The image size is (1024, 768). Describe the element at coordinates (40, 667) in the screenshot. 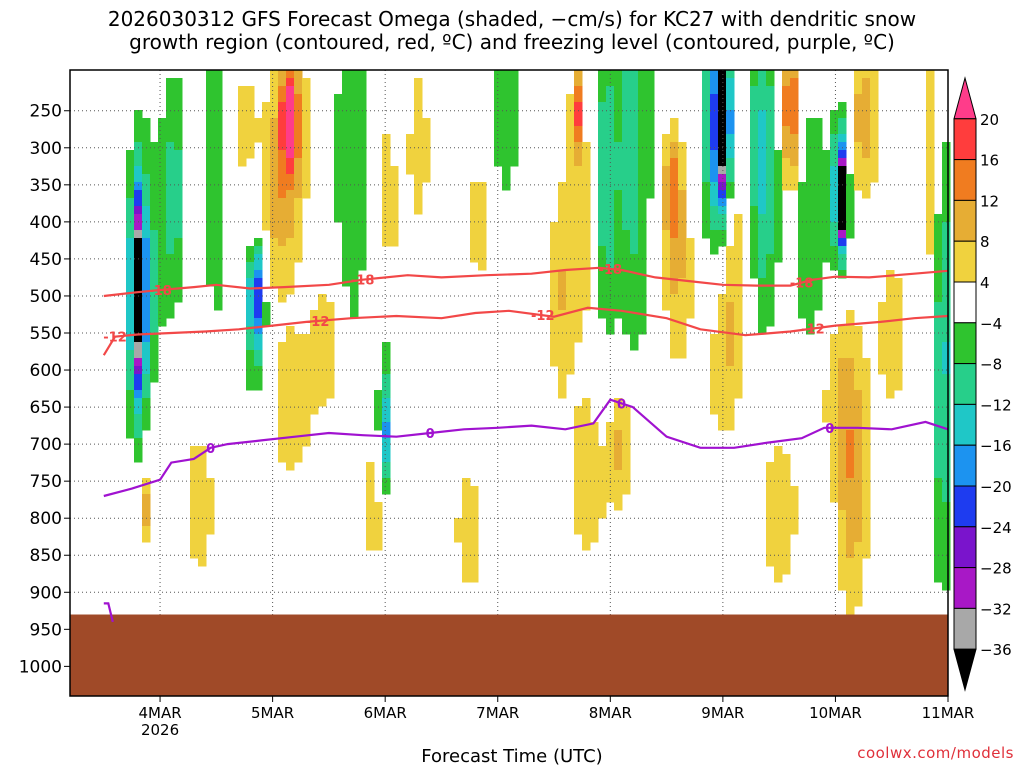

I see `y-tick-label: 1000` at that location.